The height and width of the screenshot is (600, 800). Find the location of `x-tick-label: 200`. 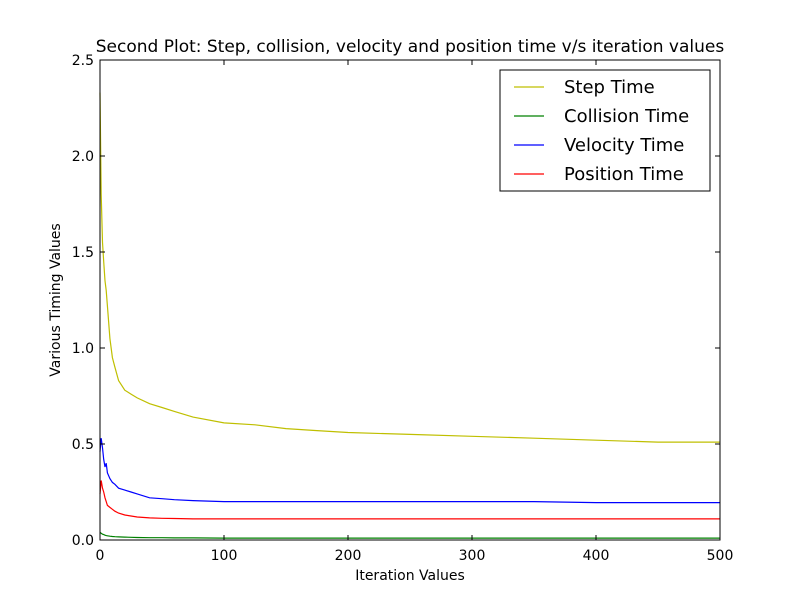

x-tick-label: 200 is located at coordinates (348, 556).